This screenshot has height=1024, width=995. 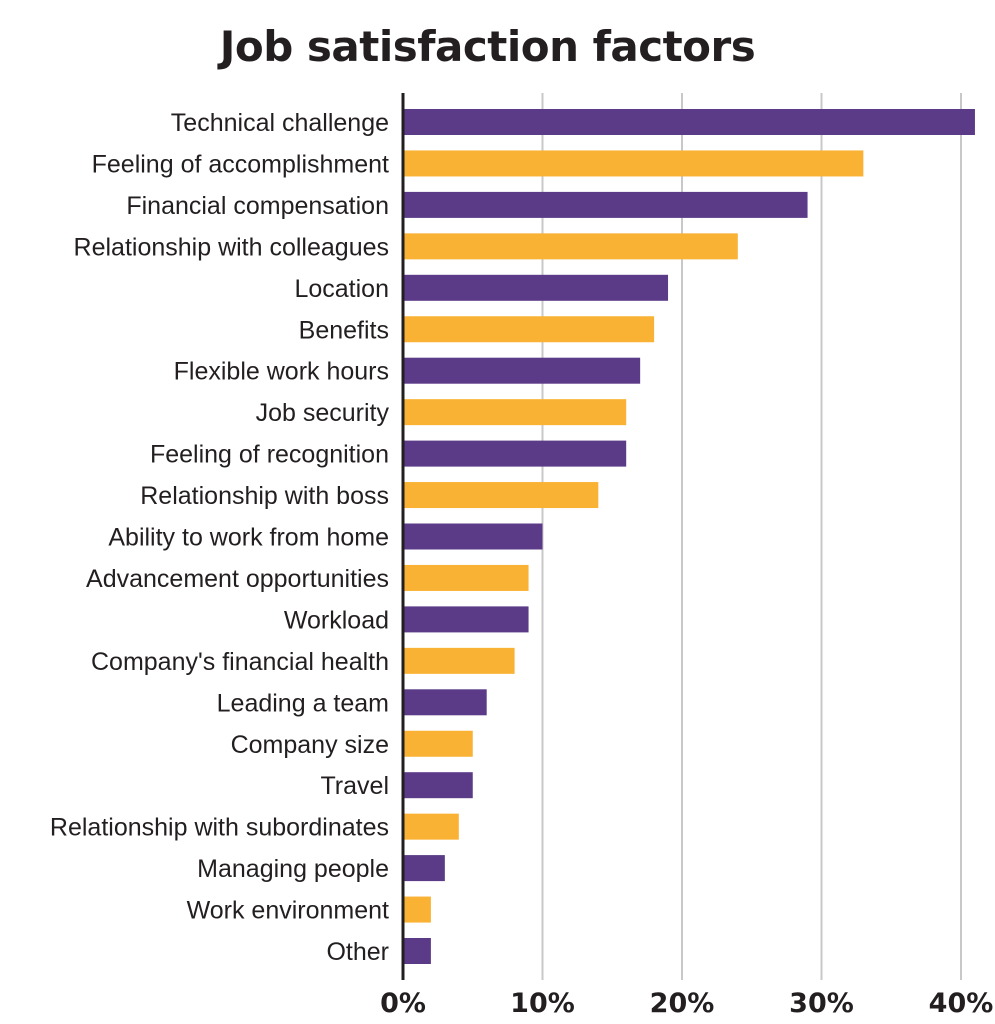 What do you see at coordinates (323, 413) in the screenshot?
I see `category-label: Job security` at bounding box center [323, 413].